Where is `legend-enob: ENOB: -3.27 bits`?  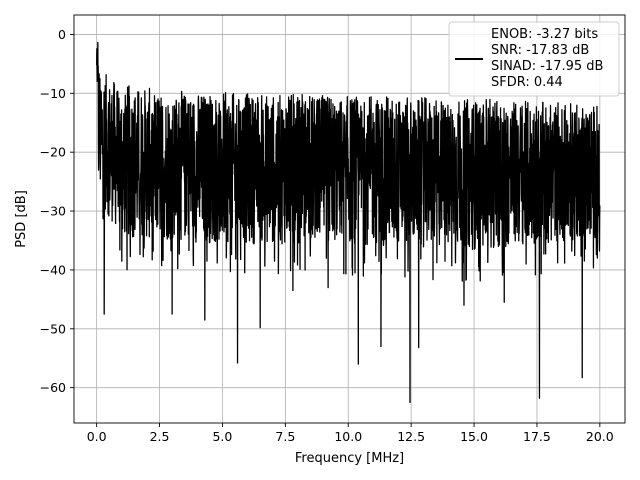 legend-enob: ENOB: -3.27 bits is located at coordinates (544, 34).